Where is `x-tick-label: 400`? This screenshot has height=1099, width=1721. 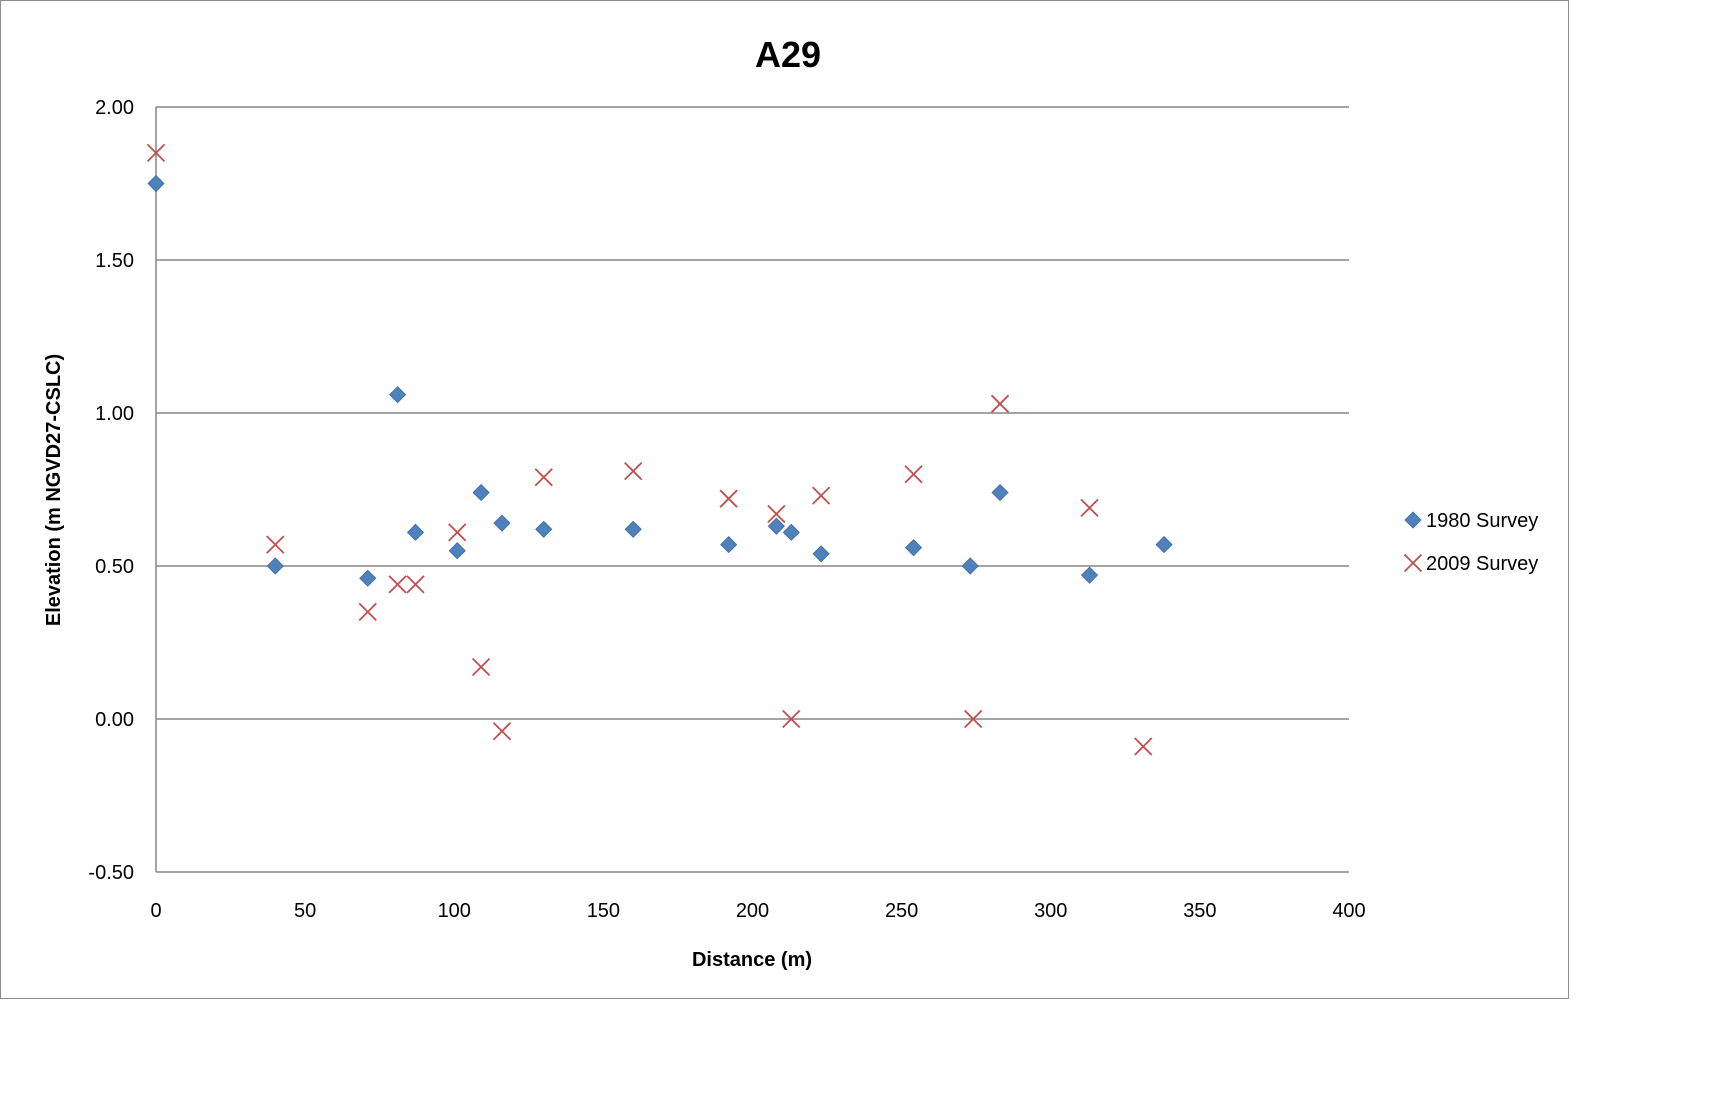
x-tick-label: 400 is located at coordinates (1348, 911).